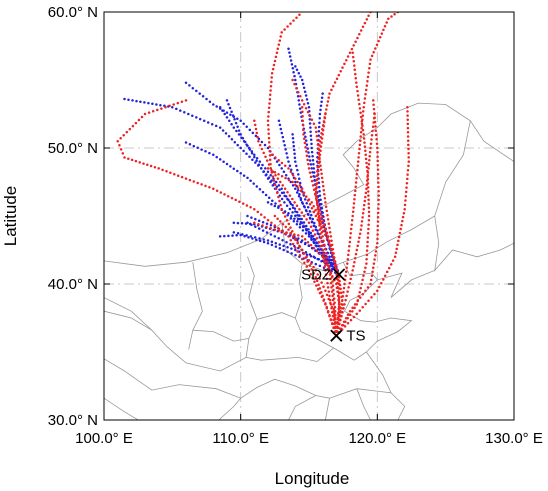 Image resolution: width=548 pixels, height=491 pixels. What do you see at coordinates (312, 478) in the screenshot?
I see `x-axis-title: Longitude` at bounding box center [312, 478].